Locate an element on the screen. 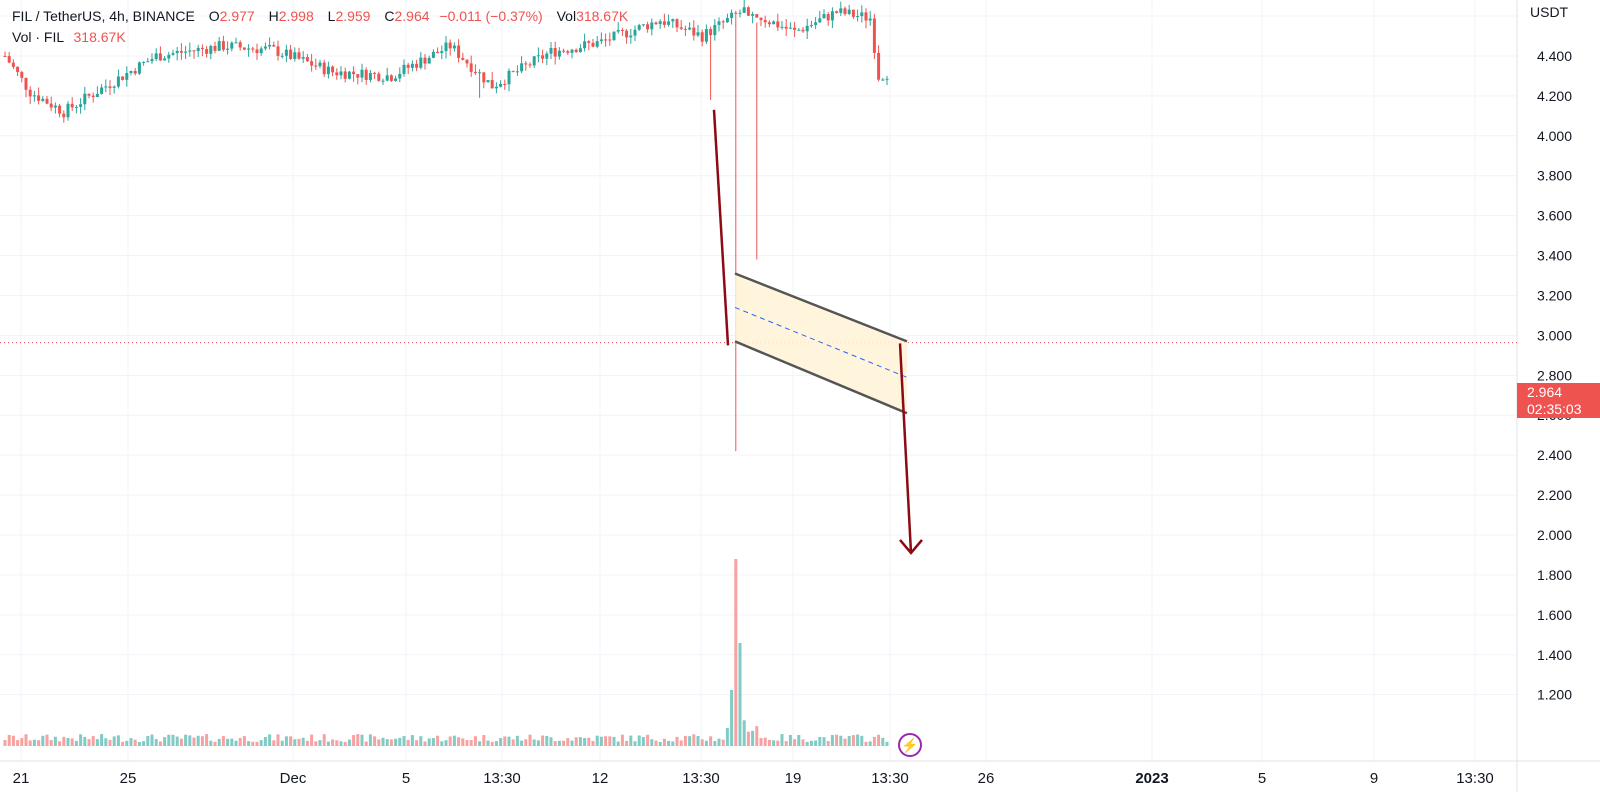 This screenshot has height=792, width=1600. symbol-title: FIL / TetherUS, 4h, BINANCE is located at coordinates (103, 16).